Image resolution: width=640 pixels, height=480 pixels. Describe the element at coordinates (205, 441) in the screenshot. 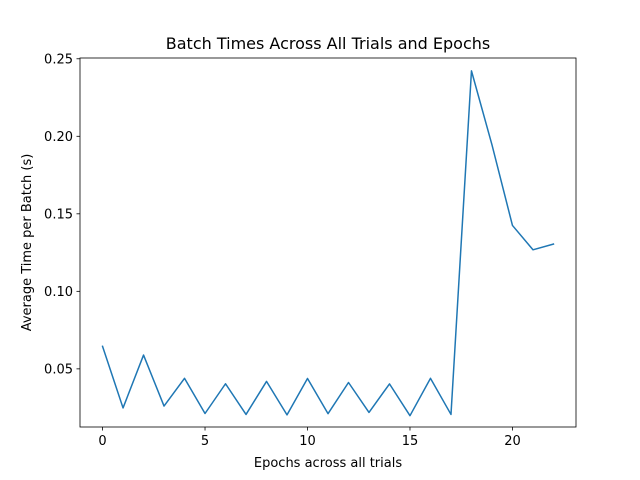

I see `x-tick-label: 5` at that location.